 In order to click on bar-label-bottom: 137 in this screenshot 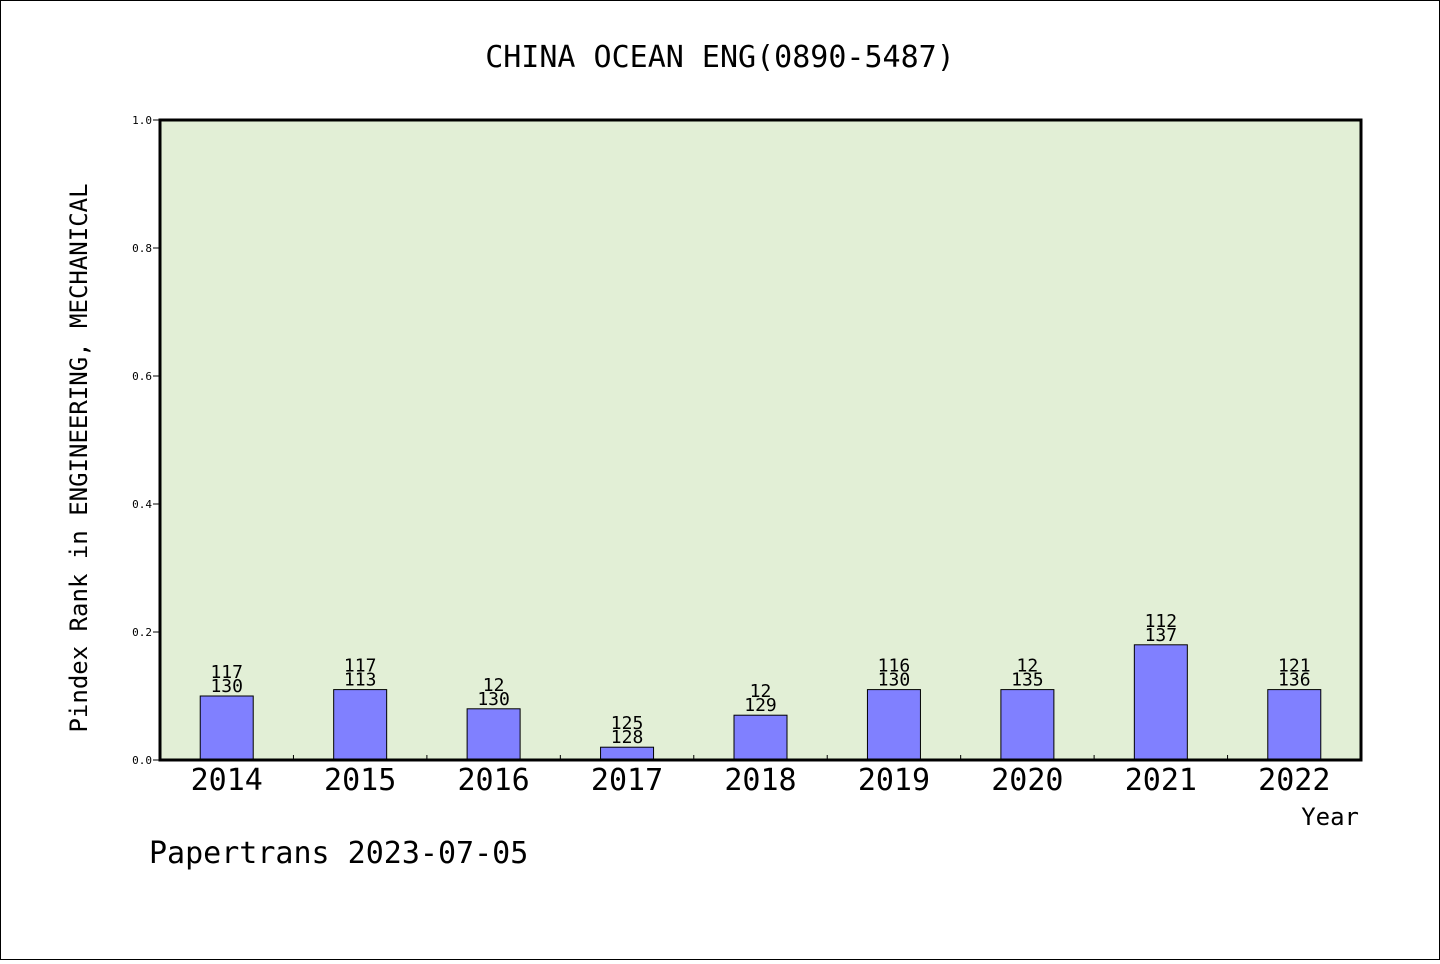, I will do `click(1161, 635)`.